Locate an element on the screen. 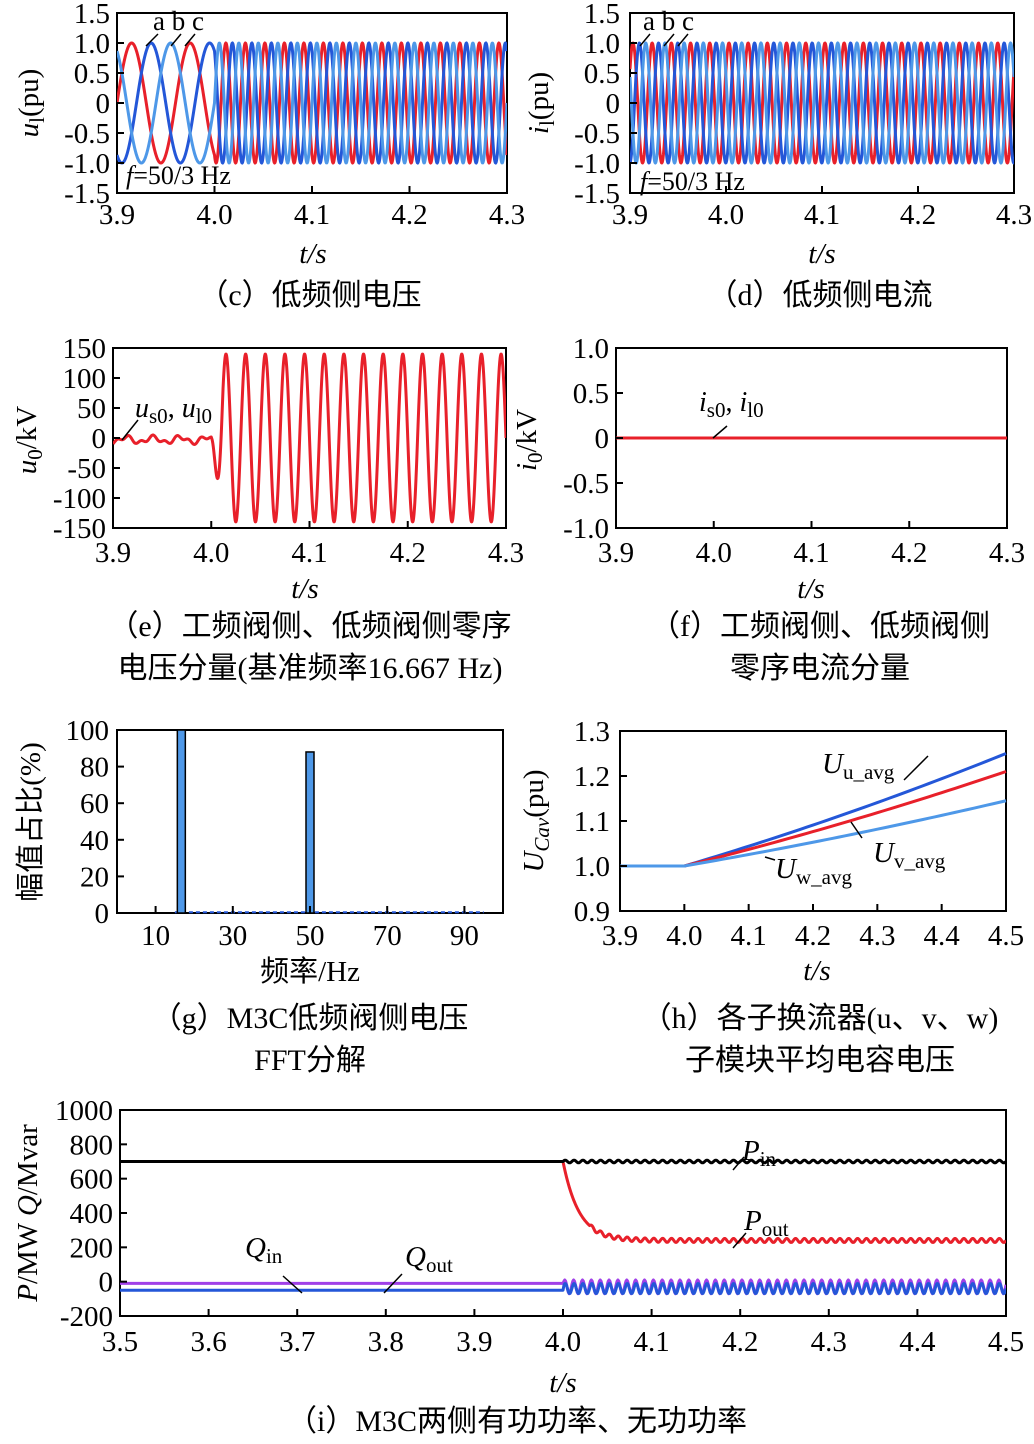  panel-e-ytick-label: -100 is located at coordinates (79, 499).